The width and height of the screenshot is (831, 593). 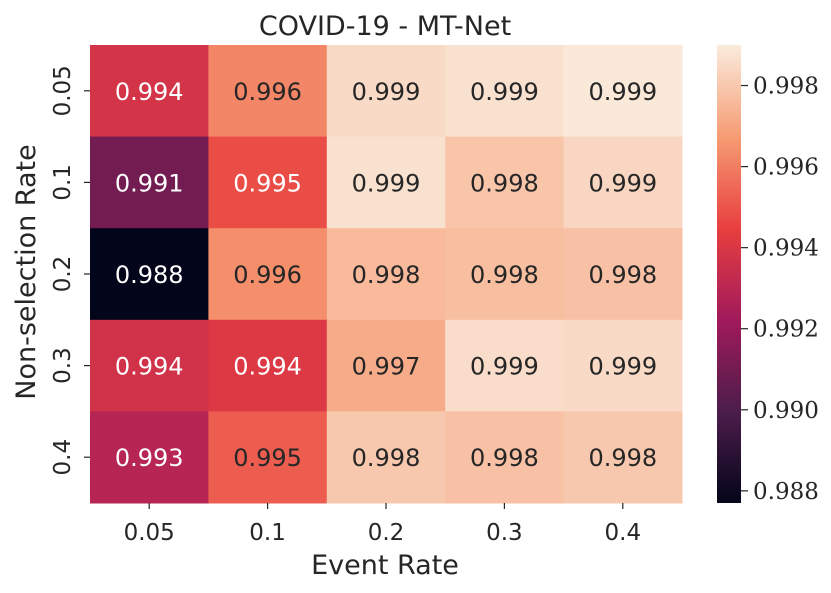 I want to click on y-axis-label: Non-selection Rate, so click(x=26, y=271).